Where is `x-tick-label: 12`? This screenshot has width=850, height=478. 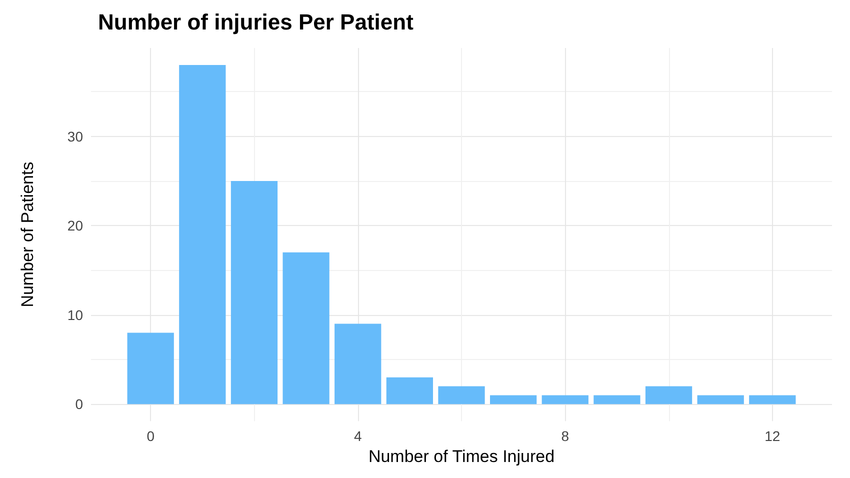
x-tick-label: 12 is located at coordinates (772, 436).